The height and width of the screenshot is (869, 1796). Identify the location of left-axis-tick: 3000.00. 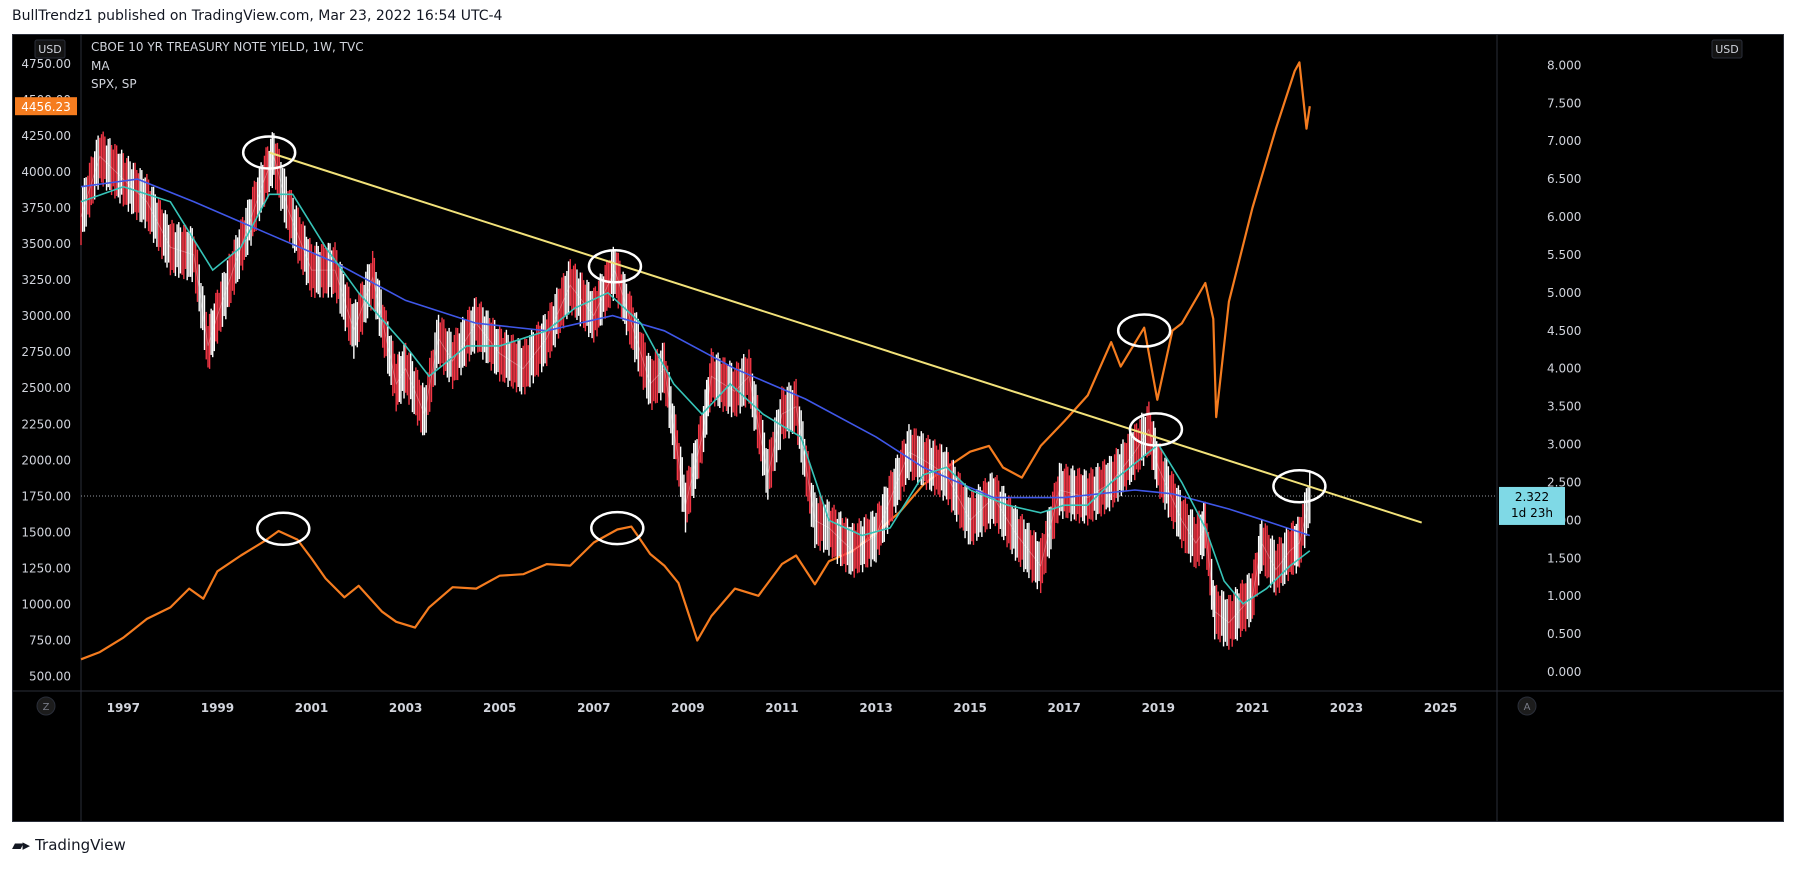
(46, 316).